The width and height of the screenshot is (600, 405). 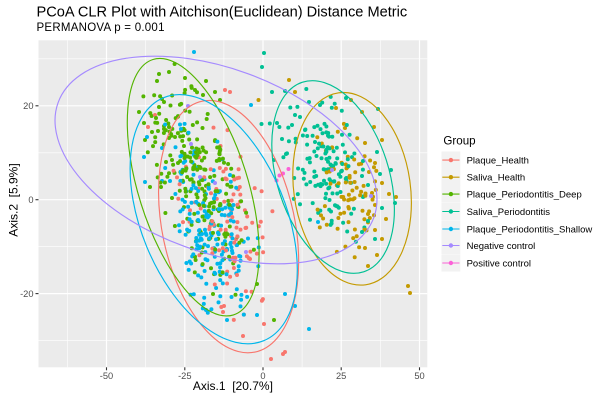 I want to click on svg-text: -20, so click(x=26, y=294).